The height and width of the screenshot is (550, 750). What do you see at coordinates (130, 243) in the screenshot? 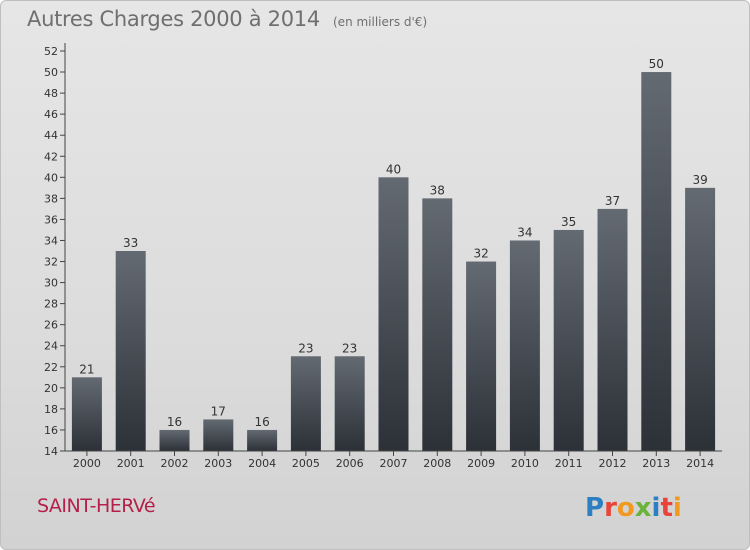
I see `data-label-2001: 33` at bounding box center [130, 243].